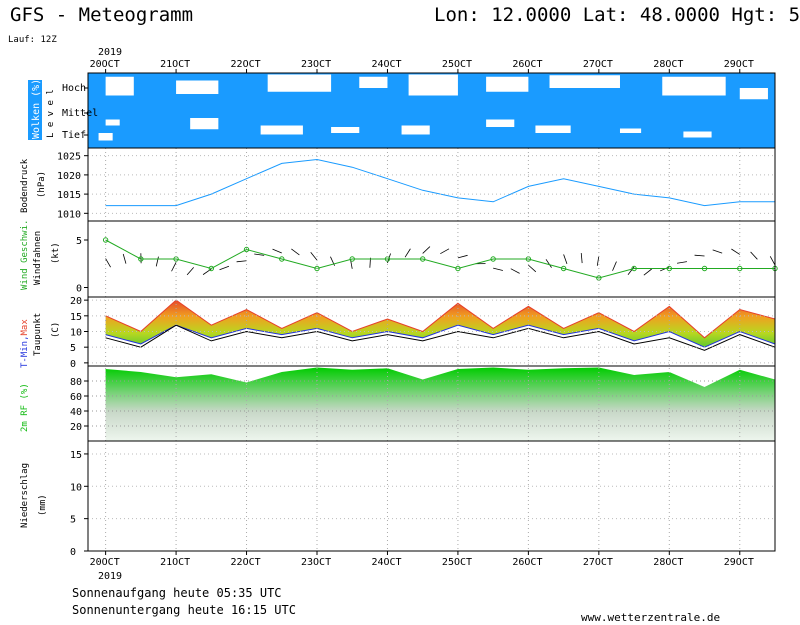  What do you see at coordinates (25, 255) in the screenshot?
I see `wind-axis-label: Wind Geschwi.` at bounding box center [25, 255].